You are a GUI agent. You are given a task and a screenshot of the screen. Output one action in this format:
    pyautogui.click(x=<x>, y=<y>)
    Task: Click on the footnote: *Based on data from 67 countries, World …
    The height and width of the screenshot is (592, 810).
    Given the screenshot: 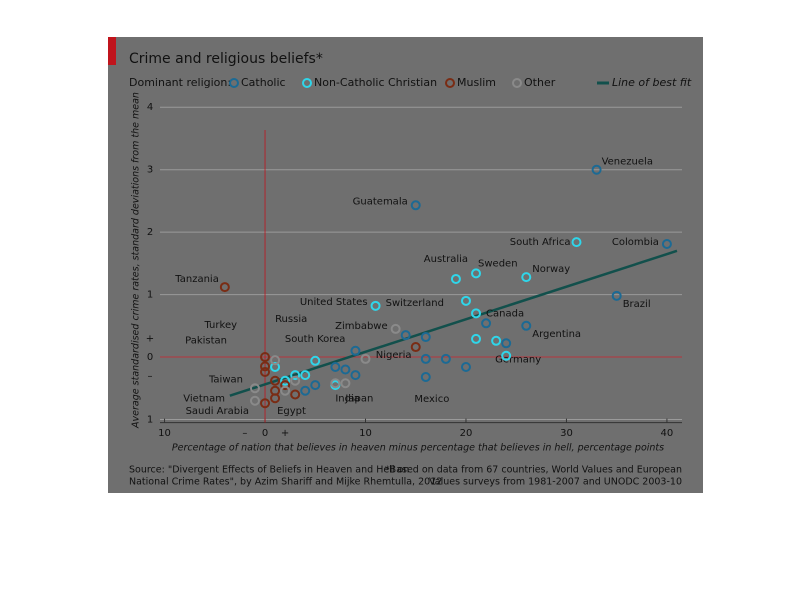 What is the action you would take?
    pyautogui.click(x=533, y=470)
    